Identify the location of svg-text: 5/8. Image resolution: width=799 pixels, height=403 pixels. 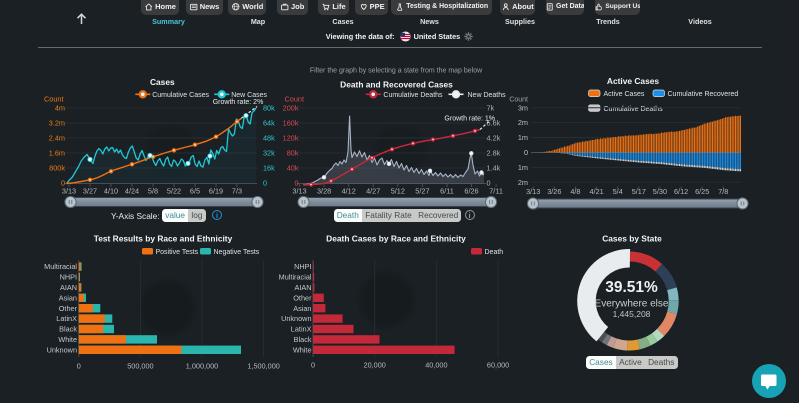
(153, 191).